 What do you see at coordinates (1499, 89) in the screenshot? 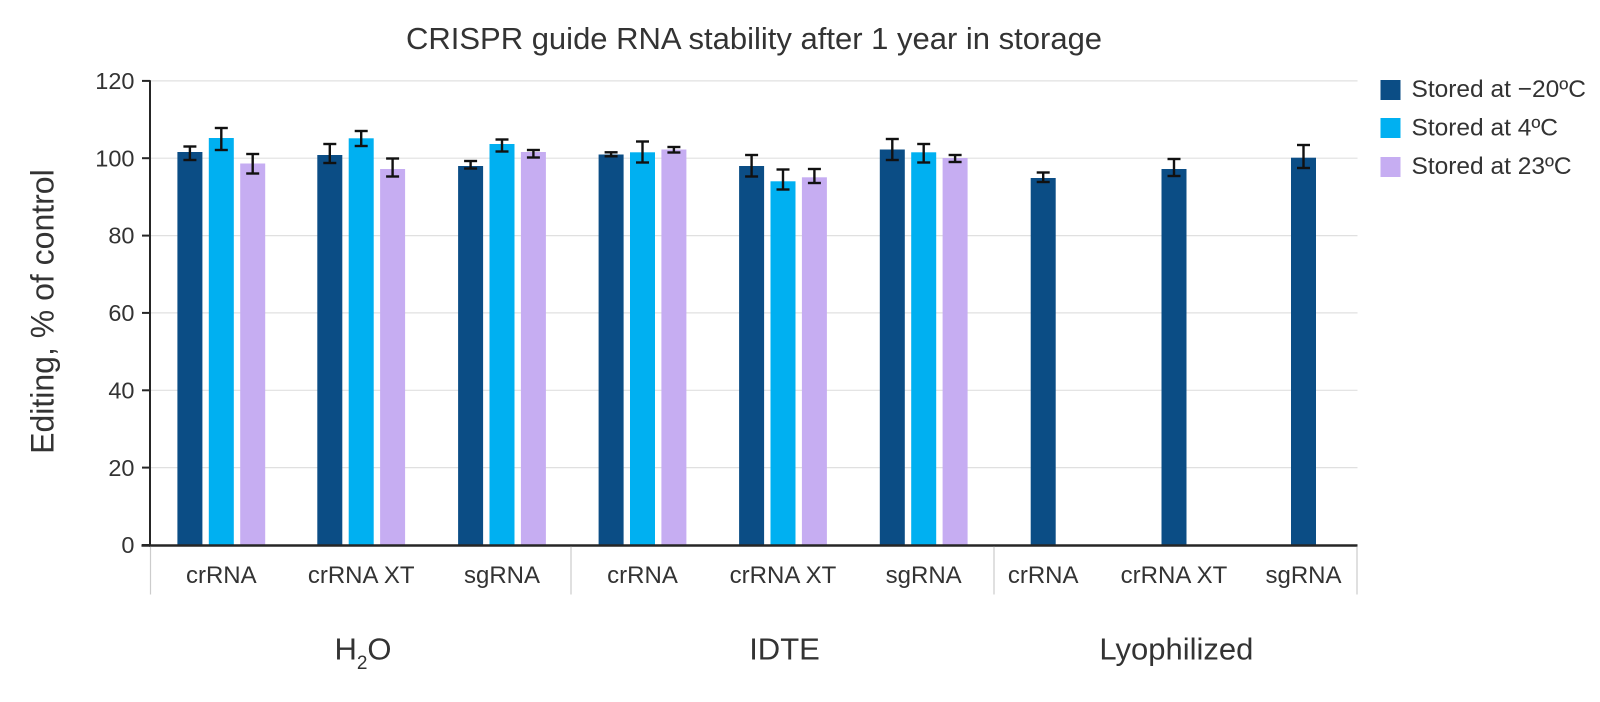
I see `svg-text: Stored at −20ºC` at bounding box center [1499, 89].